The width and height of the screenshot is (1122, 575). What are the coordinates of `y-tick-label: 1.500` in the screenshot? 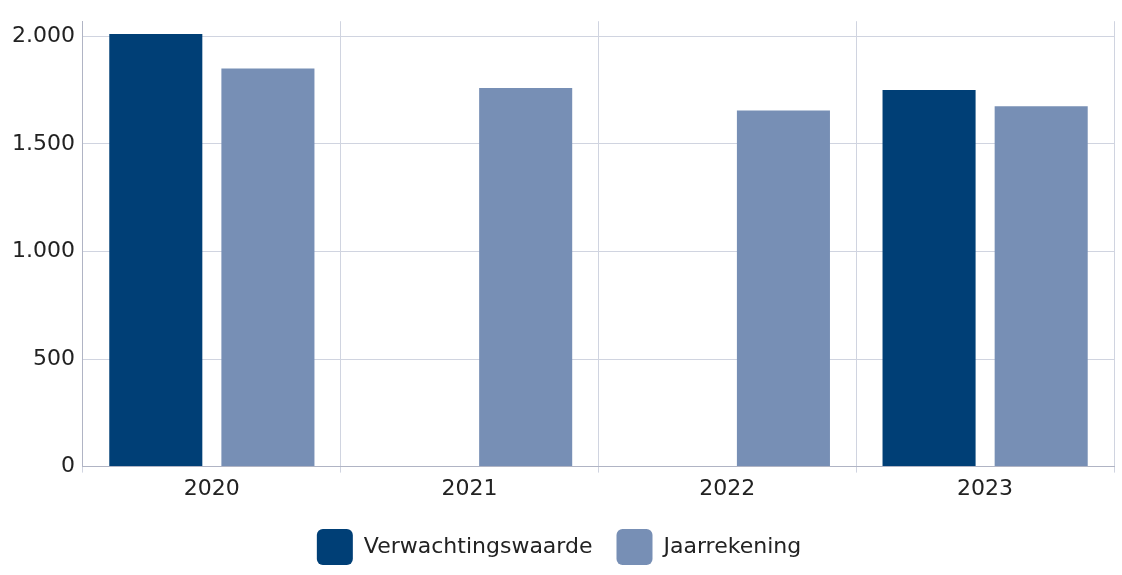 It's located at (43, 142).